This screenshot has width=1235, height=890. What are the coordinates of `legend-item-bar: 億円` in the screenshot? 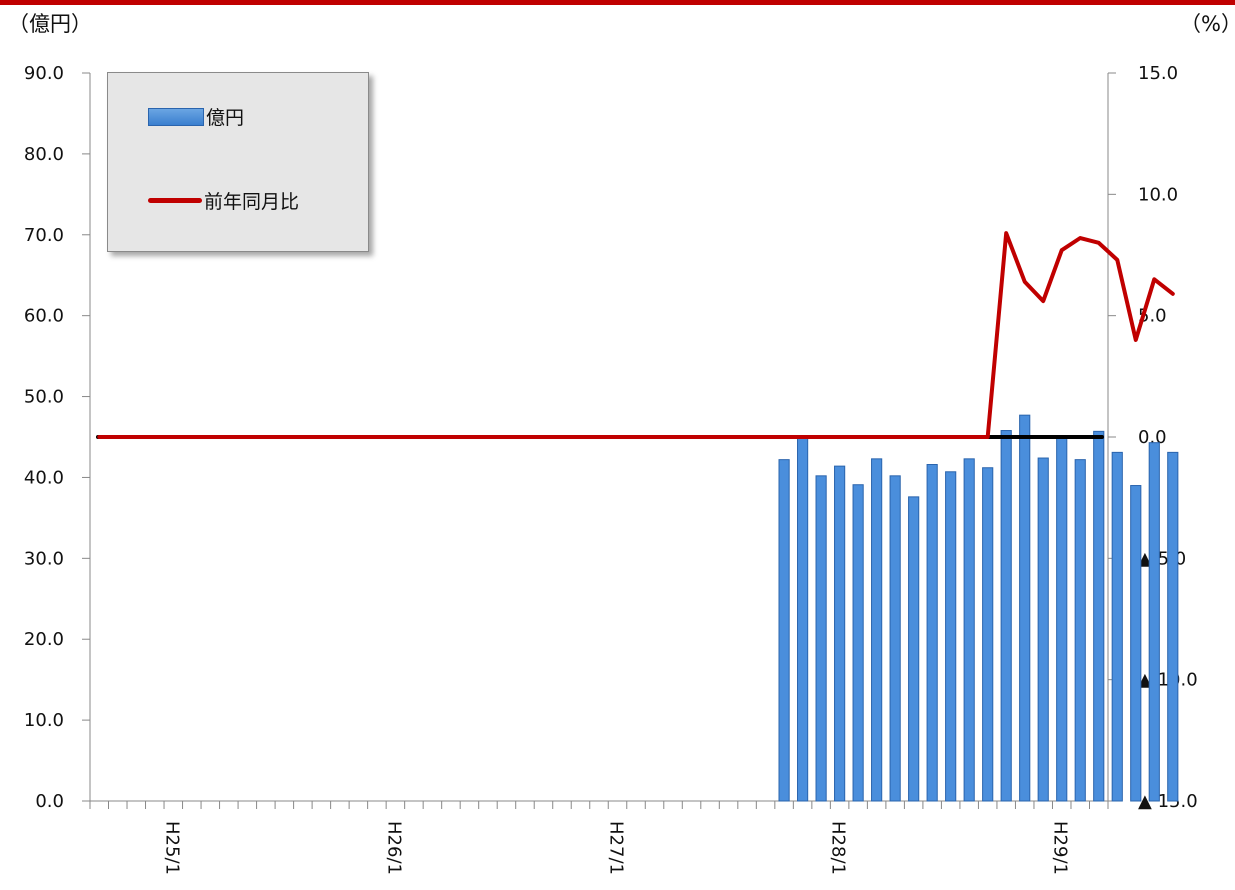 It's located at (196, 116).